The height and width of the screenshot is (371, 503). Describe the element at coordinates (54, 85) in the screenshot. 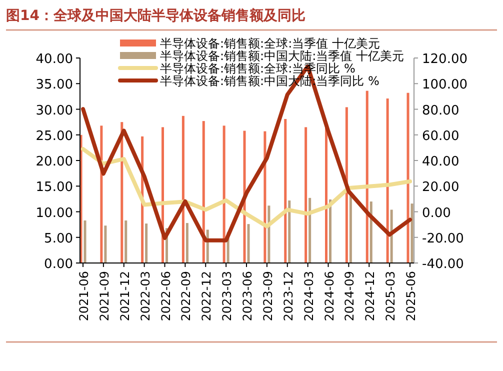

I see `y-tick-label: 35.00` at that location.